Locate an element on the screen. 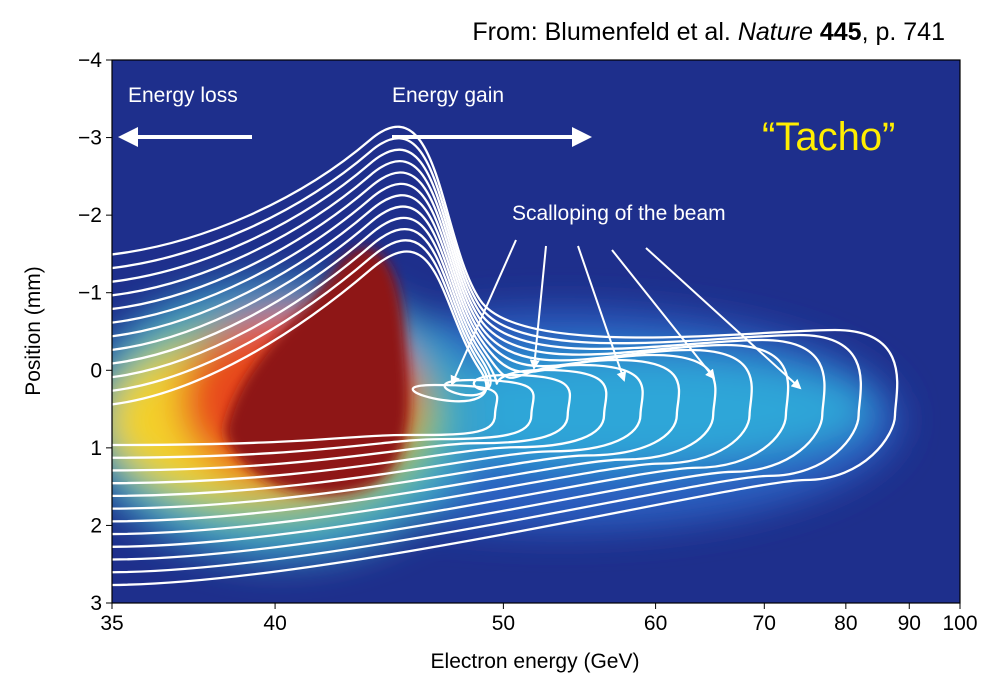 This screenshot has width=990, height=680. x-tick-label: 80 is located at coordinates (845, 623).